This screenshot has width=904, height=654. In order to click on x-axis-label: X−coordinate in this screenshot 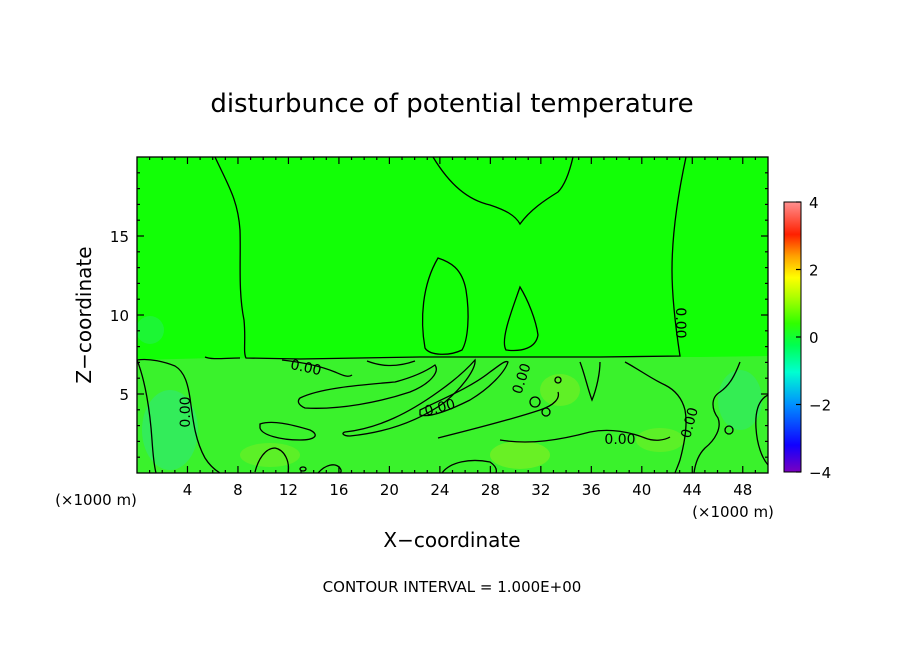, I will do `click(451, 540)`.